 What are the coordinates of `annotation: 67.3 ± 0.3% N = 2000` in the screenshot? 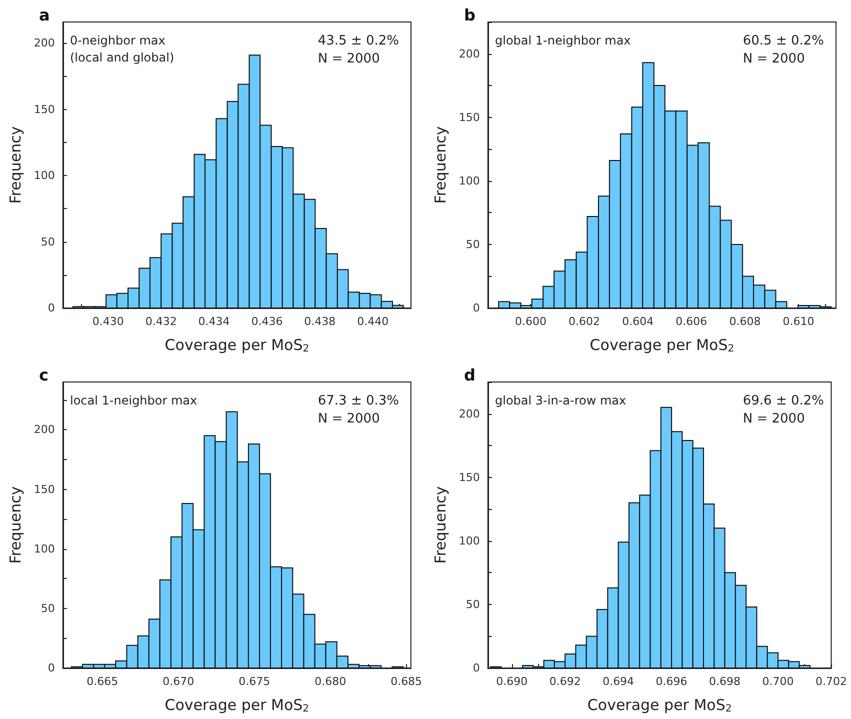 It's located at (359, 409).